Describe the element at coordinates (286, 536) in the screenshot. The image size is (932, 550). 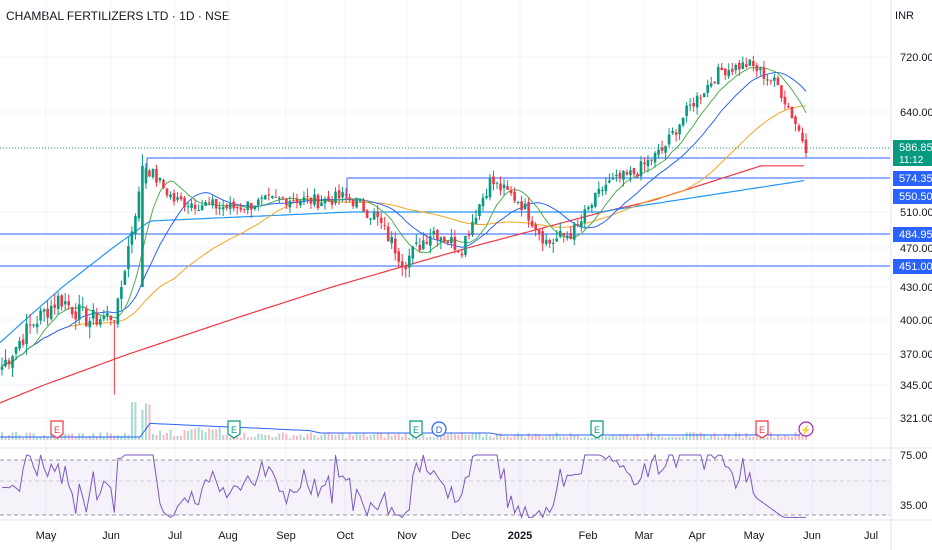
I see `time-tick-label: Sep` at that location.